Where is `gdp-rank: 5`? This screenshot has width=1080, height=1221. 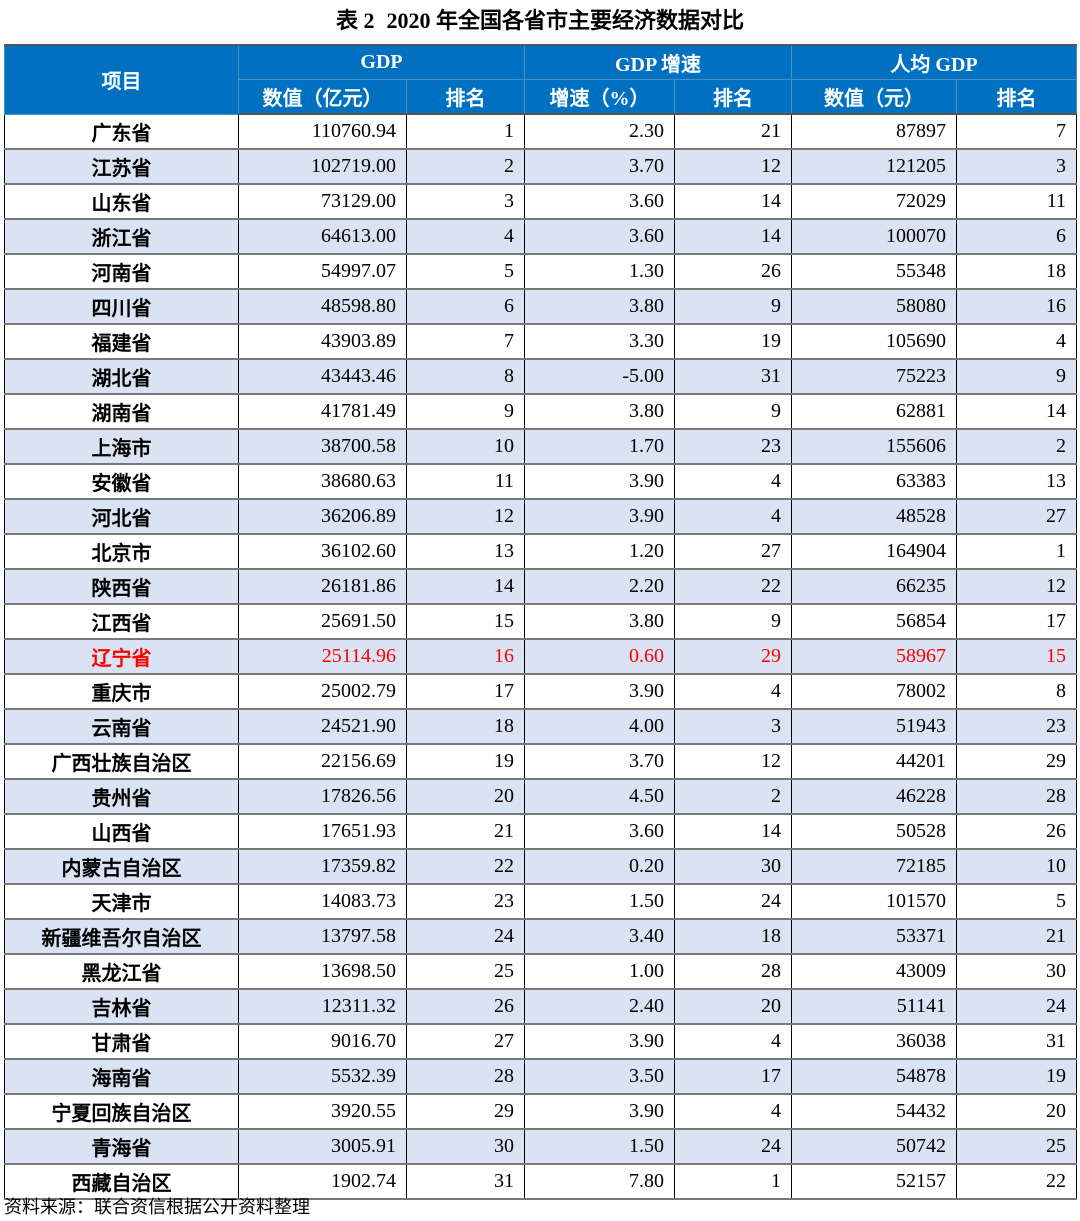
gdp-rank: 5 is located at coordinates (465, 271).